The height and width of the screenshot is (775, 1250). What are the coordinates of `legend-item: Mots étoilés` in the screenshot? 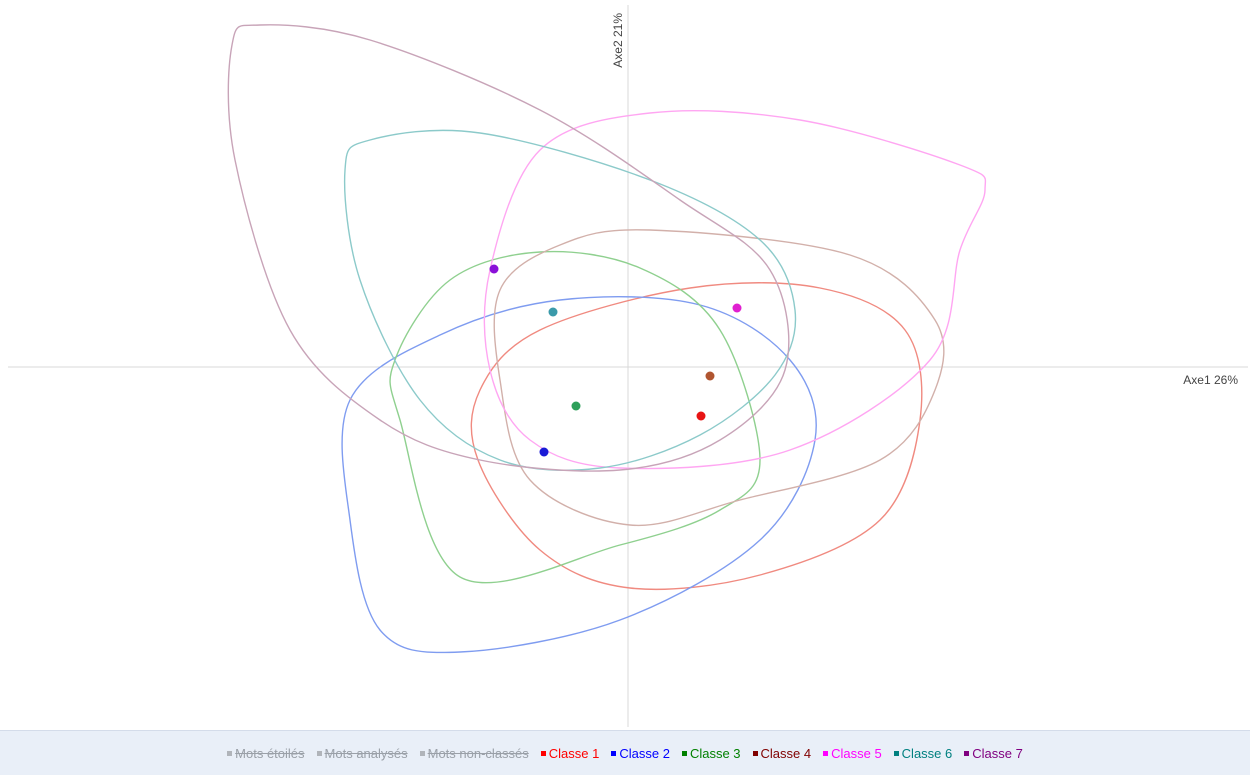 It's located at (266, 753).